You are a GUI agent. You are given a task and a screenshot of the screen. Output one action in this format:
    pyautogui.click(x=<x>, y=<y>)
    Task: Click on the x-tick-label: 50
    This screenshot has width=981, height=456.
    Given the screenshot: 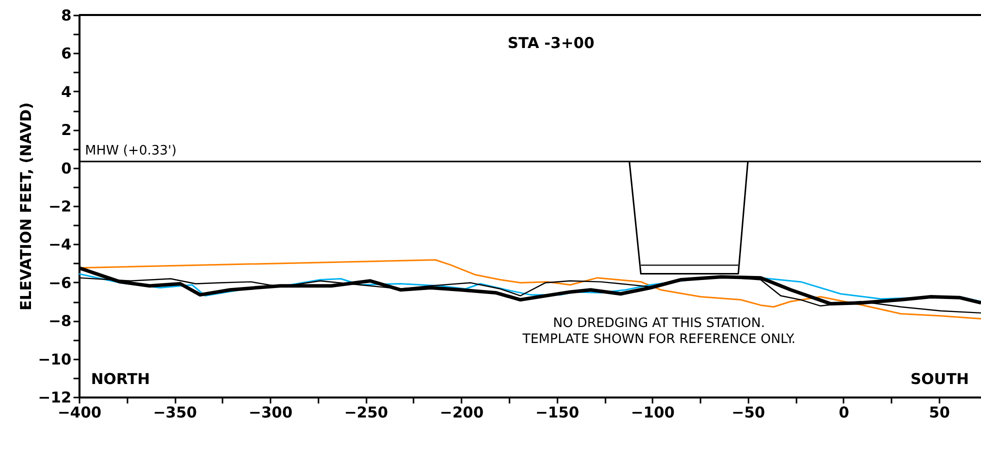 What is the action you would take?
    pyautogui.click(x=939, y=413)
    